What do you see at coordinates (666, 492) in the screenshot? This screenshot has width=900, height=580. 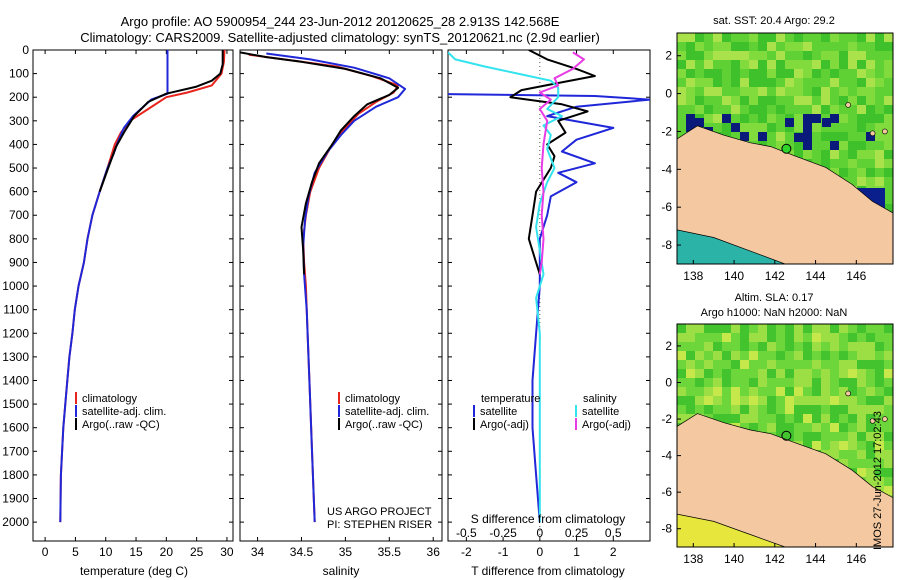 I see `y-tick-label: -6` at bounding box center [666, 492].